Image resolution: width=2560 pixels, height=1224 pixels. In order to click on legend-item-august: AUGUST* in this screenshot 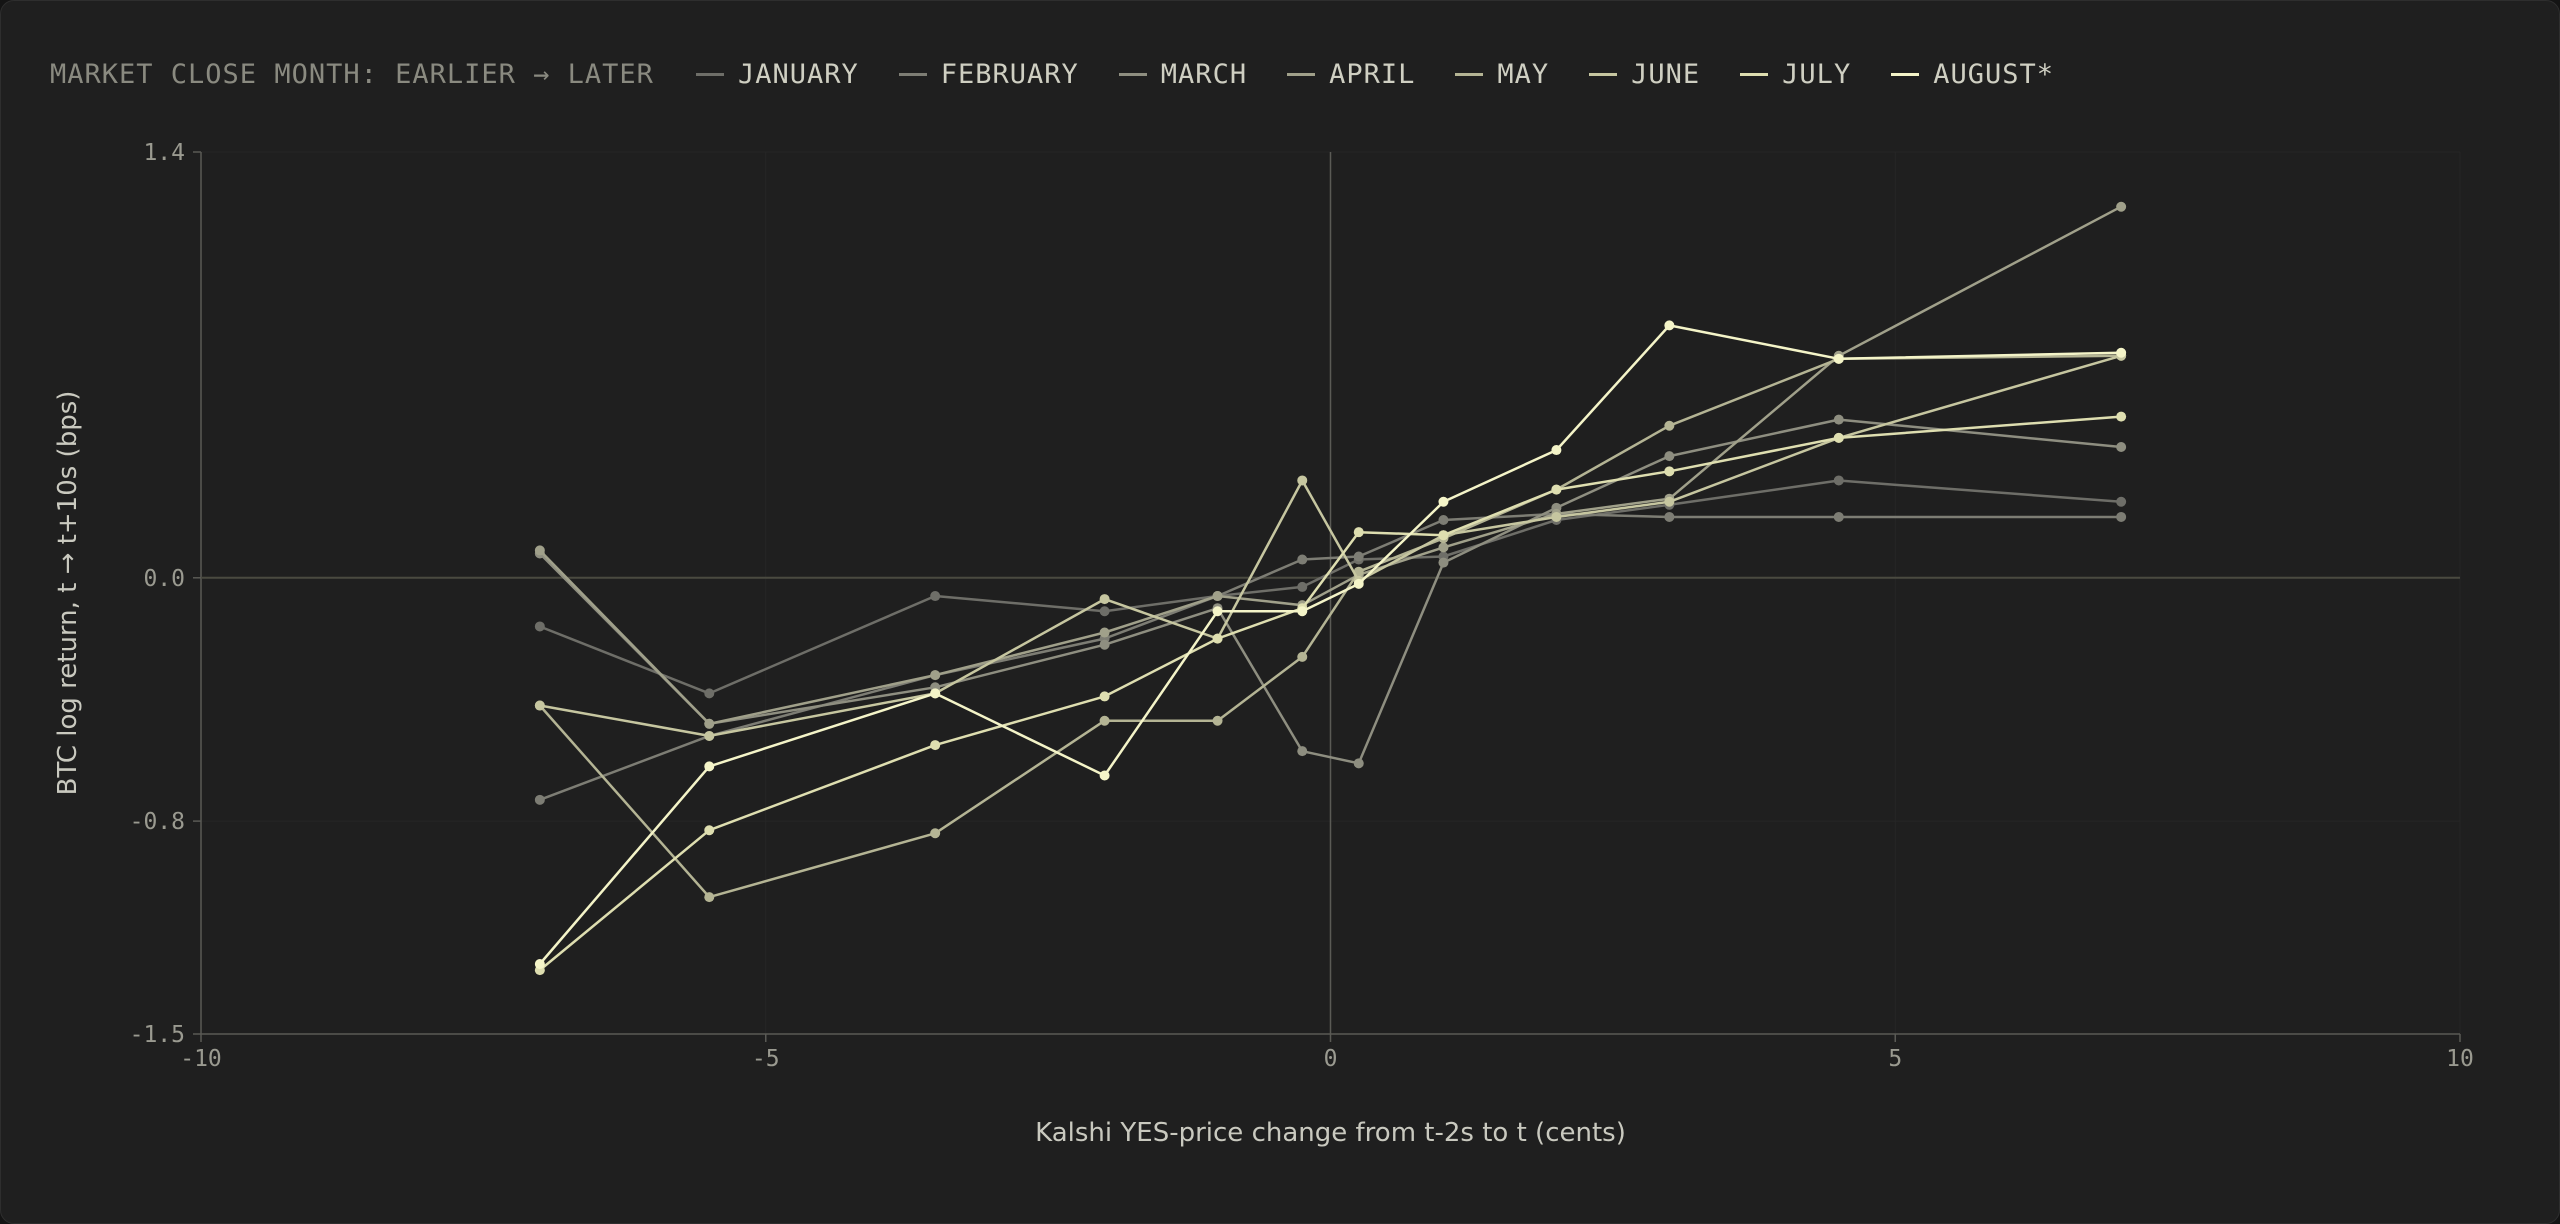, I will do `click(1972, 74)`.